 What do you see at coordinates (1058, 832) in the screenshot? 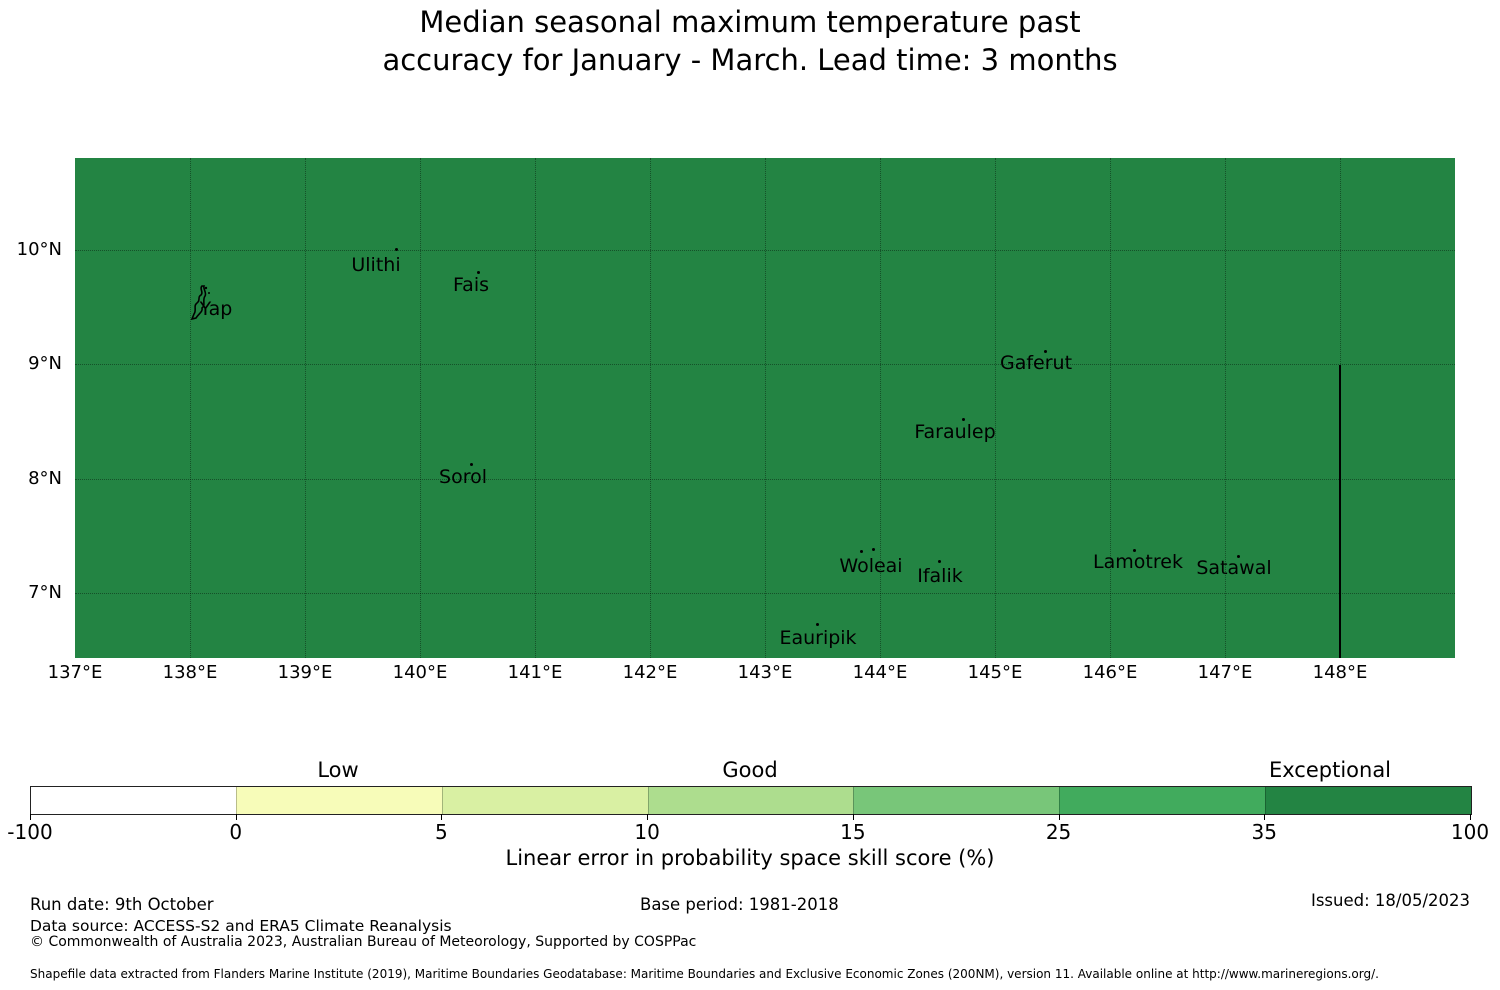
I see `colorbar-ticklabel-25: 25` at bounding box center [1058, 832].